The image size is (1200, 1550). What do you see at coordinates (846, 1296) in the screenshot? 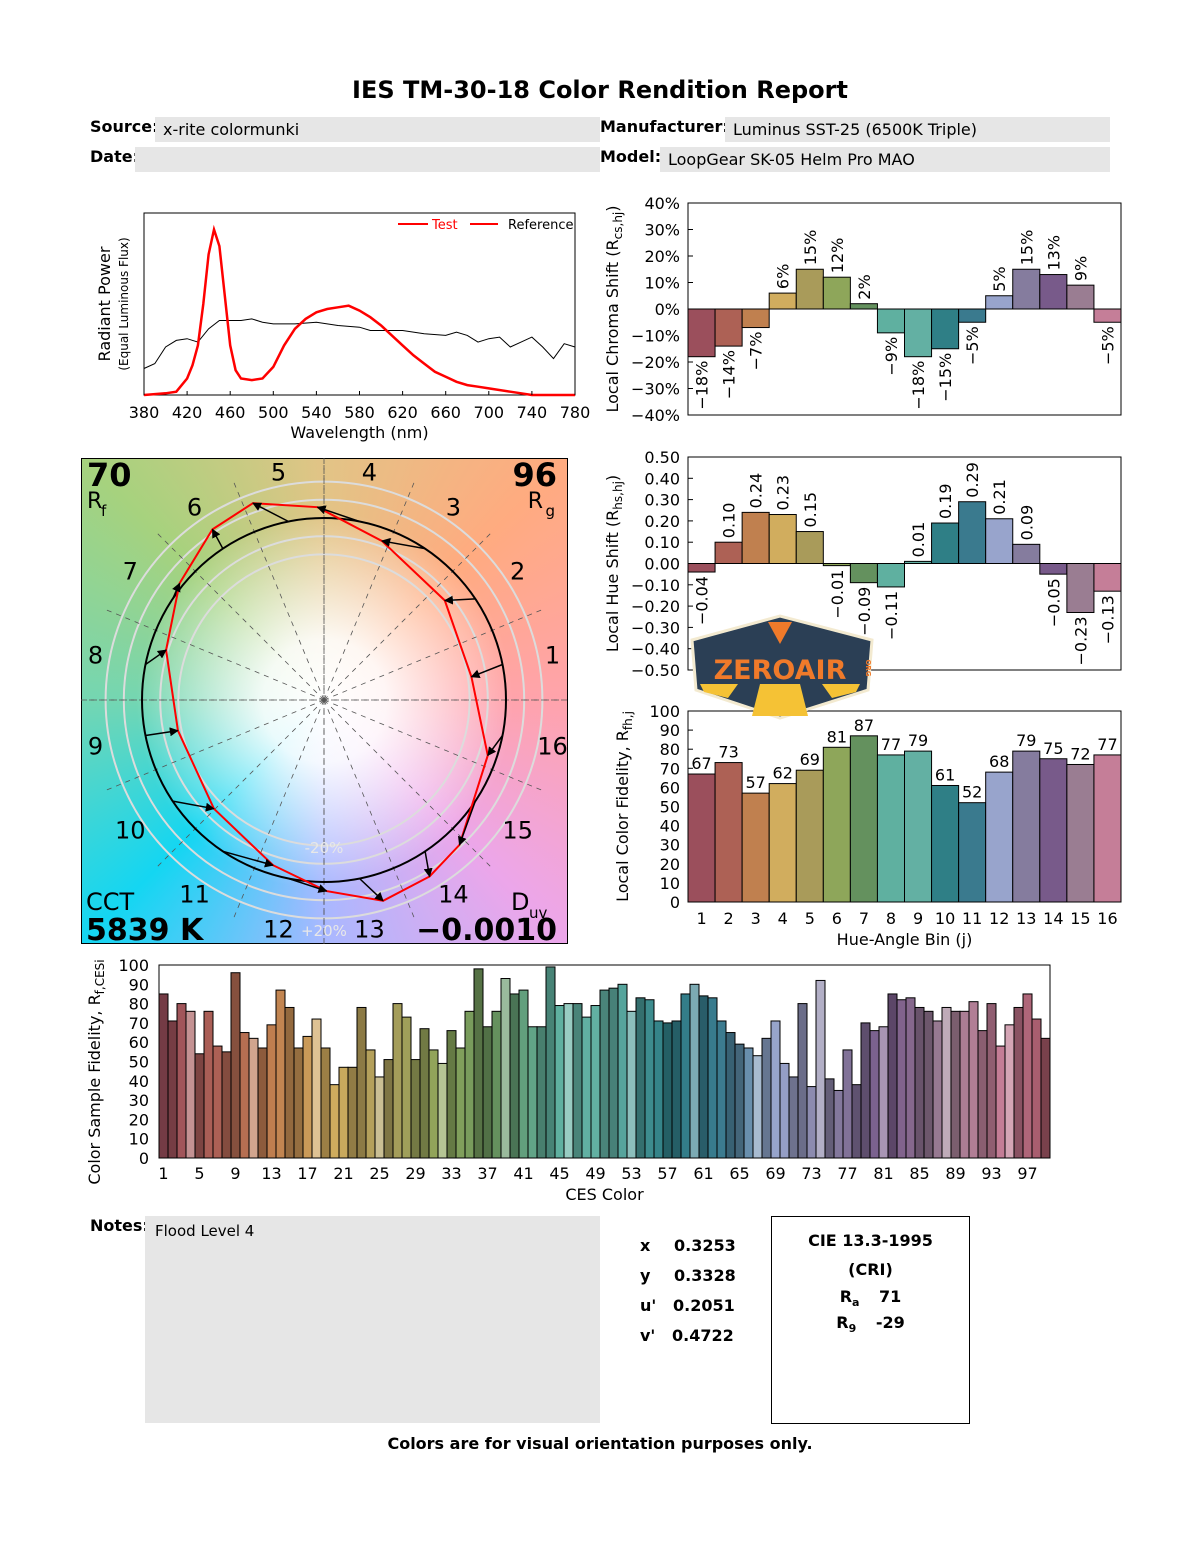
I see `ra-label: R` at bounding box center [846, 1296].